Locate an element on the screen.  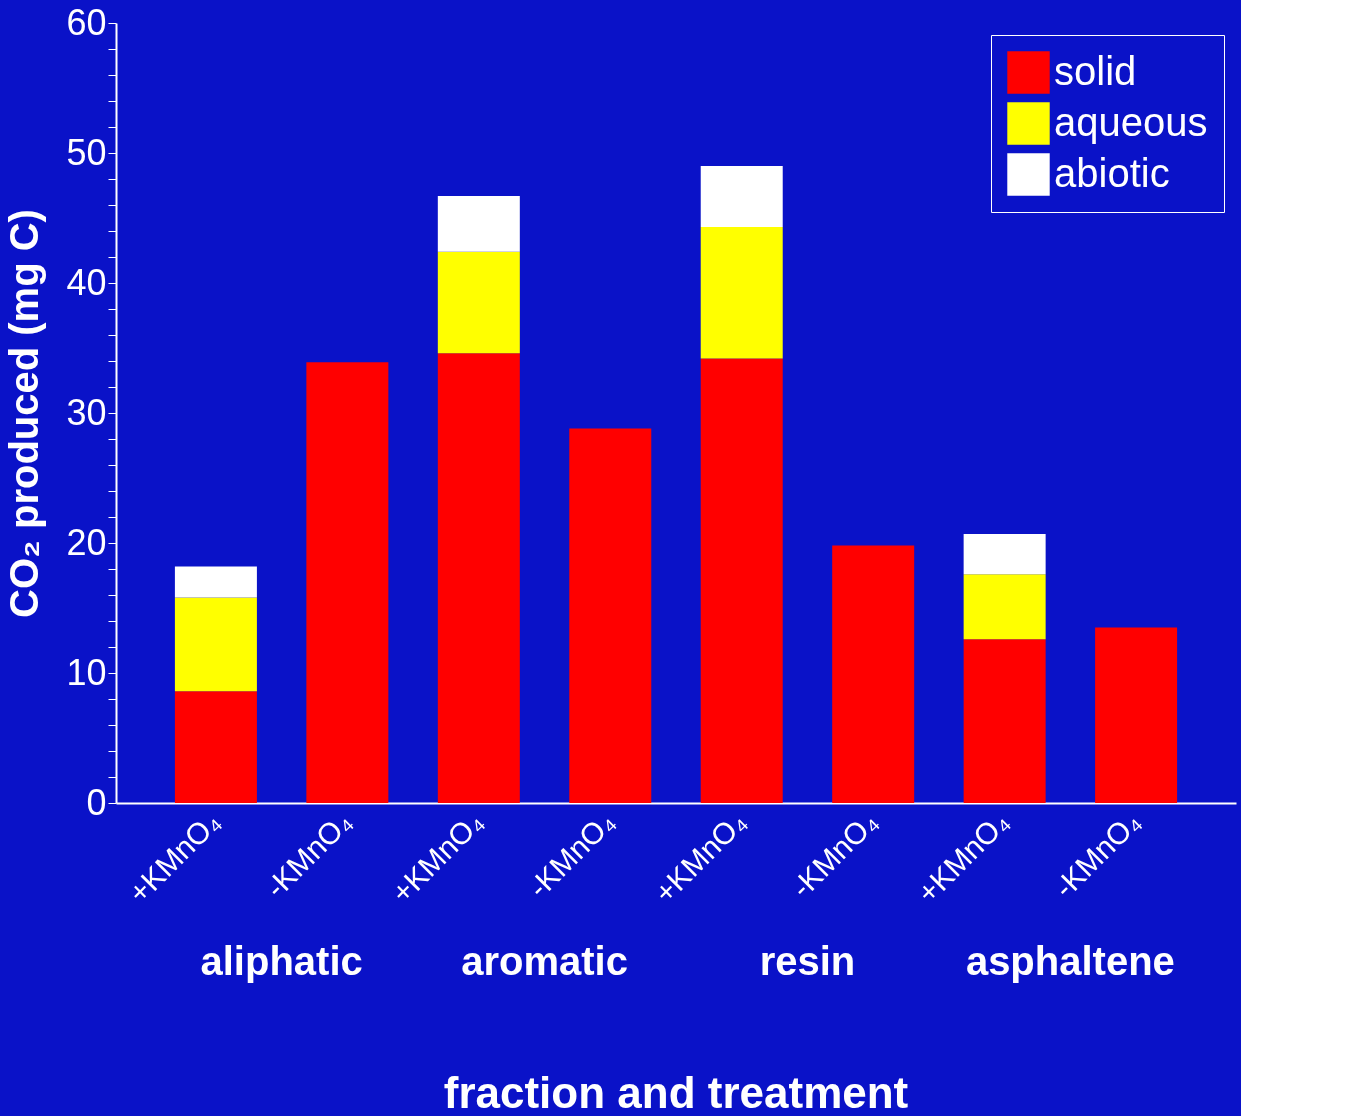
text: resin is located at coordinates (807, 961).